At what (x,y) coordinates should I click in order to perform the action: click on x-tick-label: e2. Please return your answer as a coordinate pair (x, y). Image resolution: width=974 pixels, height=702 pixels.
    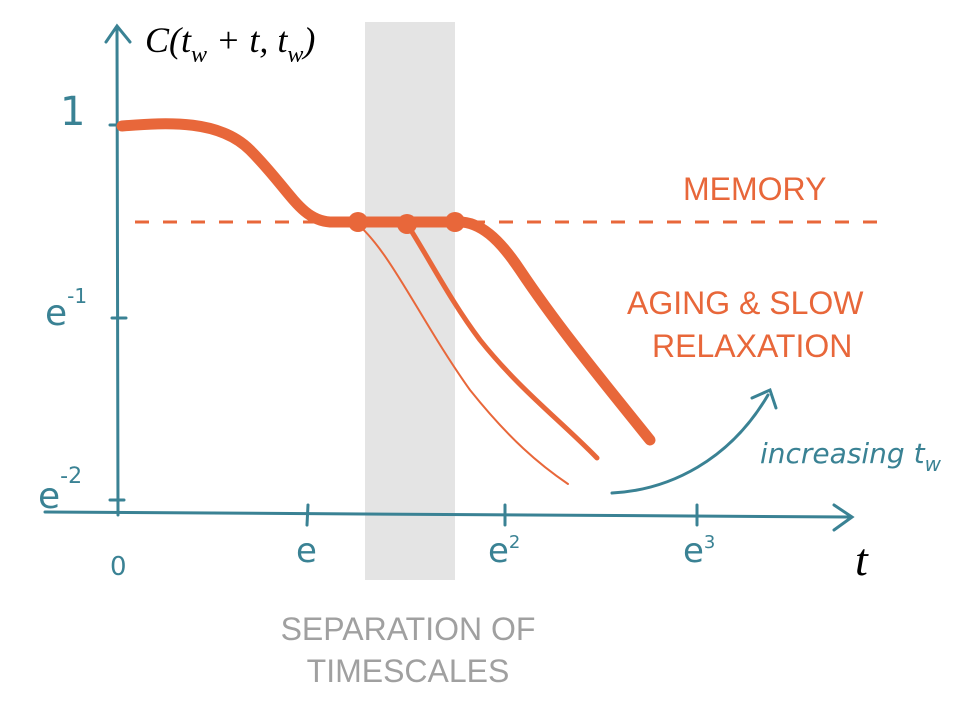
    Looking at the image, I should click on (504, 551).